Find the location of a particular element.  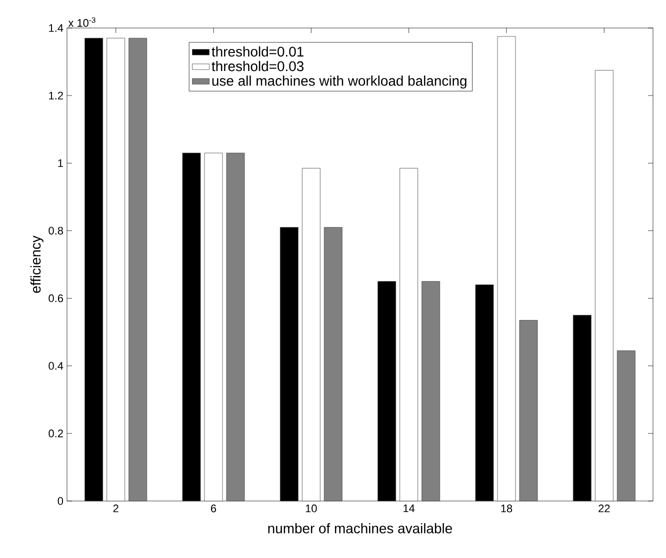

x-tick-label: 14 is located at coordinates (409, 508).